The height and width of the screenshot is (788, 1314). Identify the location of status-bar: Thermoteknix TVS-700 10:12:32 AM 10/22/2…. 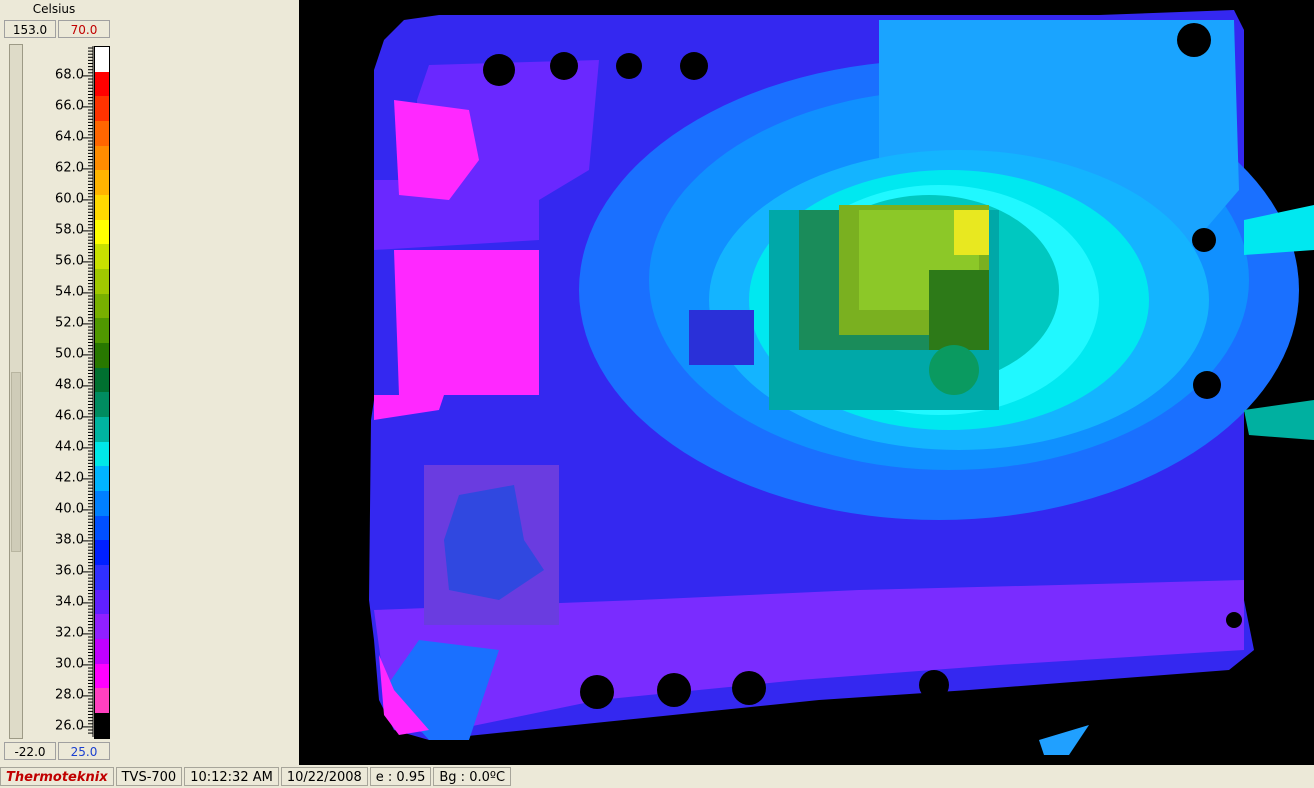
(657, 776).